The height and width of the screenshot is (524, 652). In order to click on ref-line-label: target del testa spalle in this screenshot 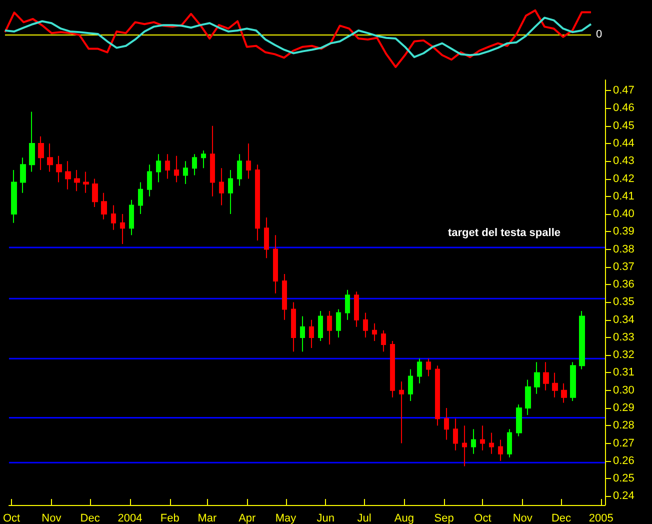, I will do `click(504, 233)`.